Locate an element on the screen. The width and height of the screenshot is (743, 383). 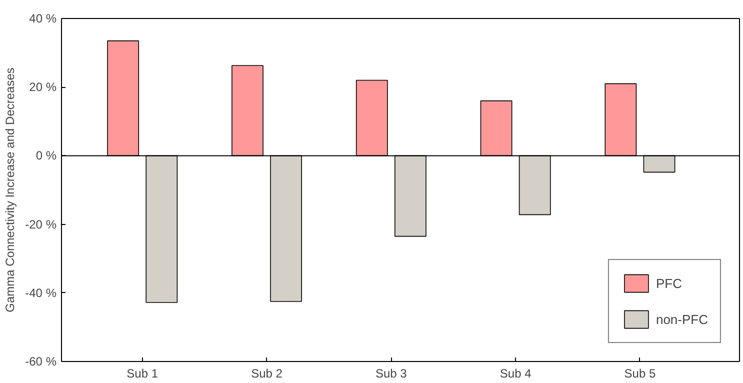
y-tick-label: 0 % is located at coordinates (46, 155).